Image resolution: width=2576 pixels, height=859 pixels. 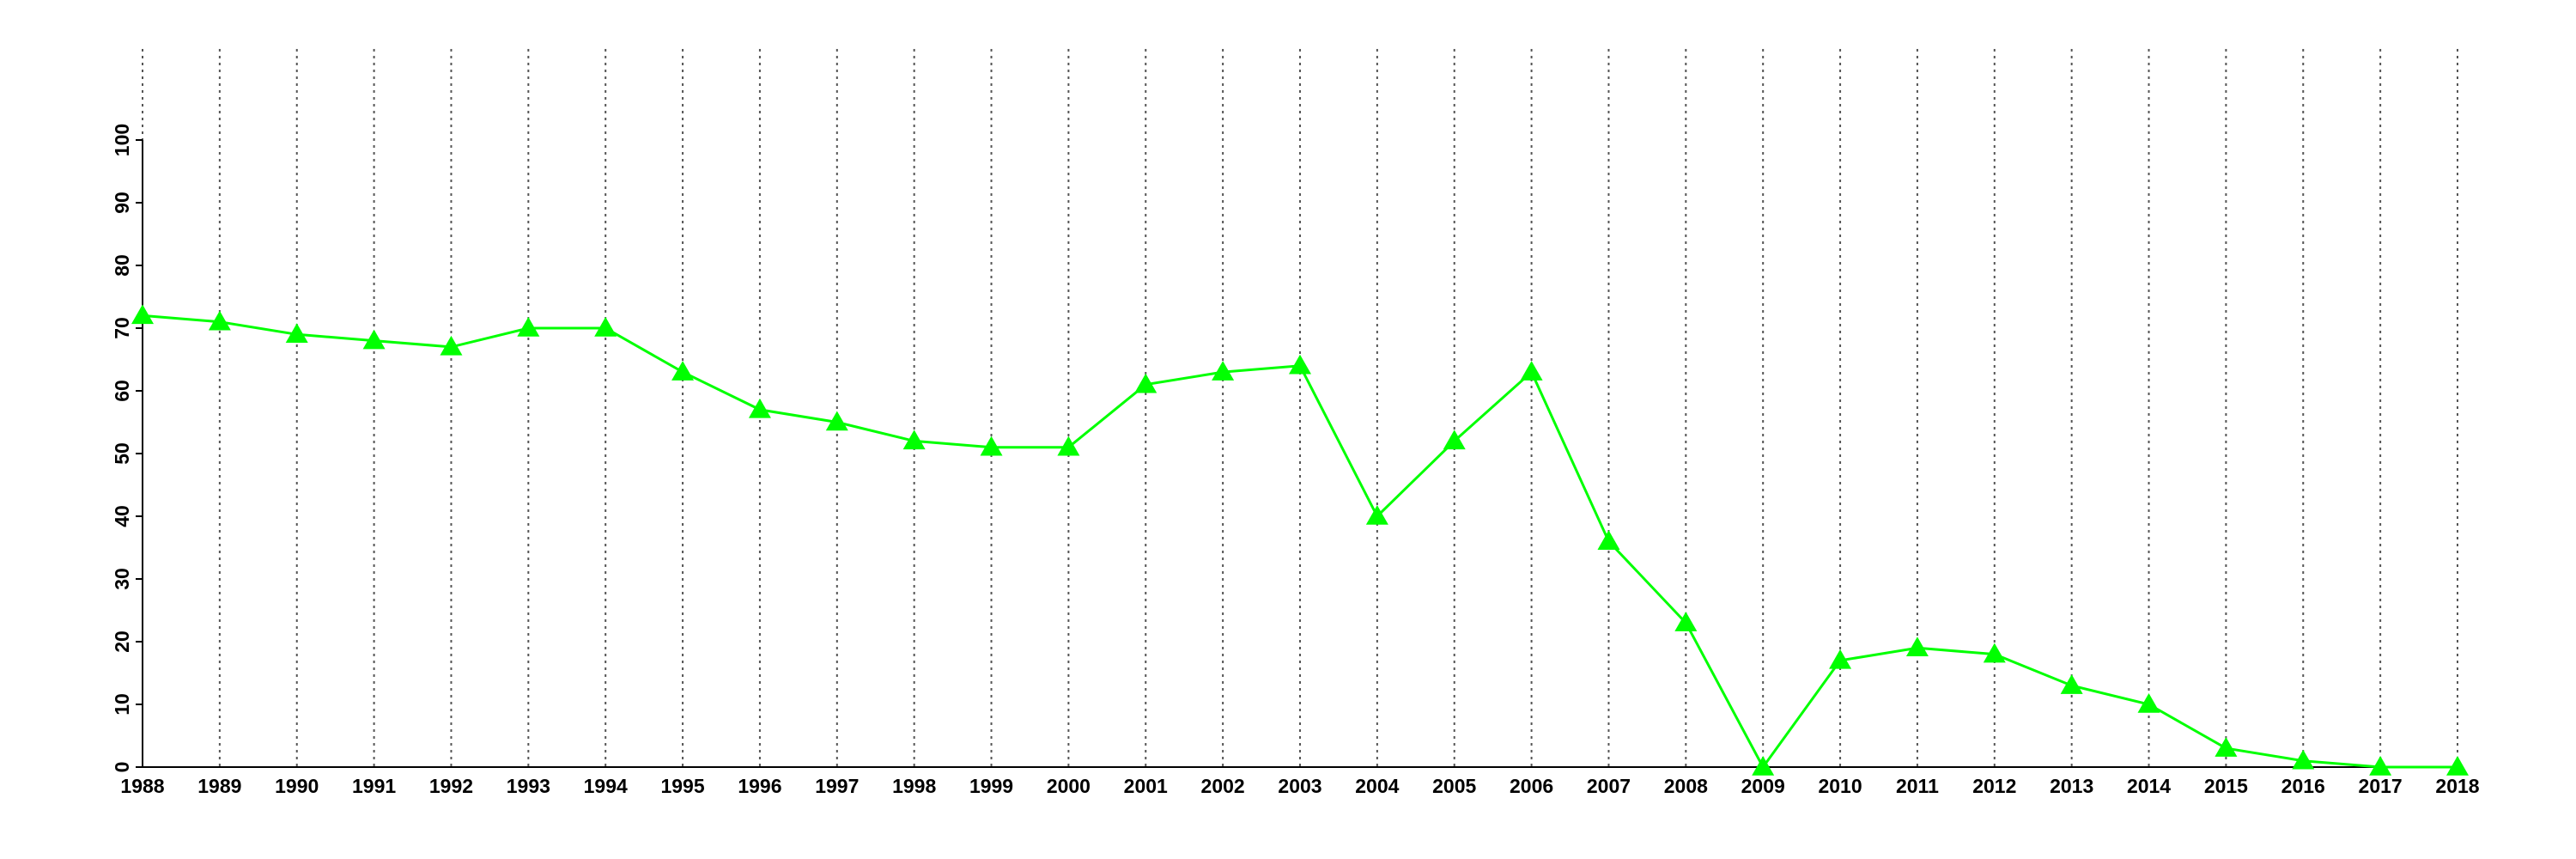 I want to click on x-tick-label: 1995, so click(x=682, y=786).